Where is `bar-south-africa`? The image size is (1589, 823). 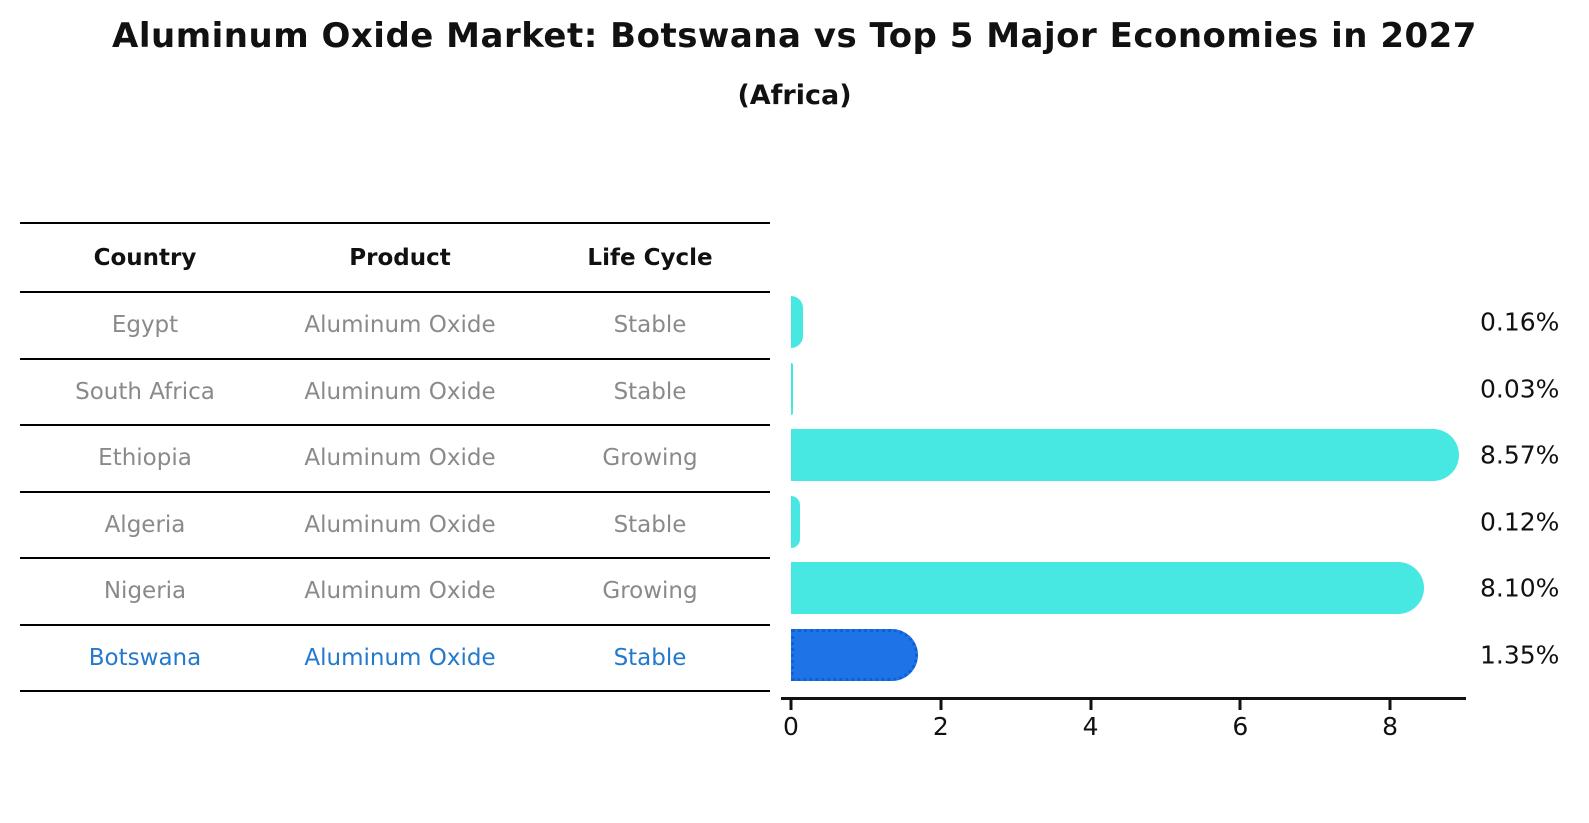 bar-south-africa is located at coordinates (792, 388).